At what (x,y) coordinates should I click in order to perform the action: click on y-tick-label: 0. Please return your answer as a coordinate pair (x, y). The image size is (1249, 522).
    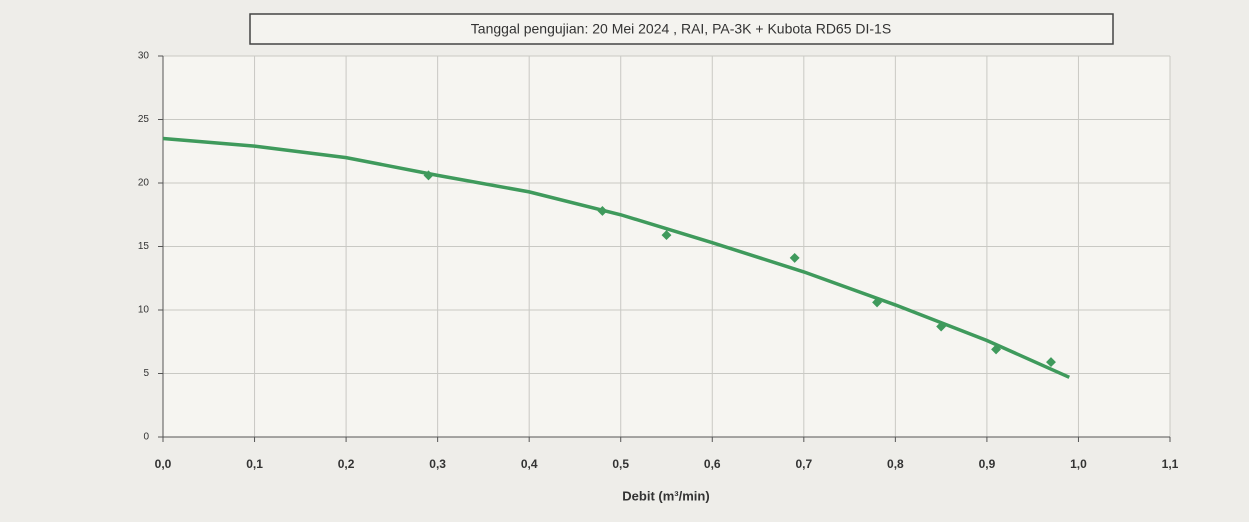
    Looking at the image, I should click on (146, 437).